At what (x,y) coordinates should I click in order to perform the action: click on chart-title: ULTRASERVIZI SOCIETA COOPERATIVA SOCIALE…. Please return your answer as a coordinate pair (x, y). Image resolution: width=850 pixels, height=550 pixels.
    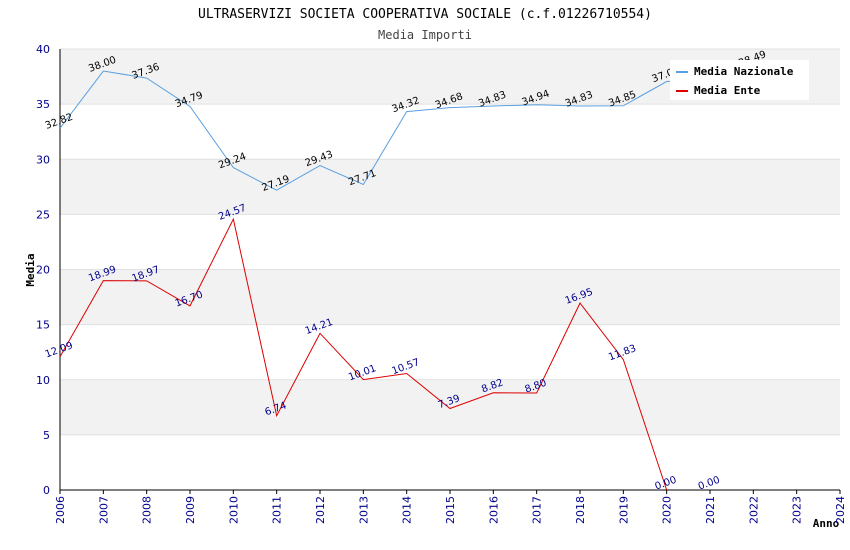
    Looking at the image, I should click on (425, 14).